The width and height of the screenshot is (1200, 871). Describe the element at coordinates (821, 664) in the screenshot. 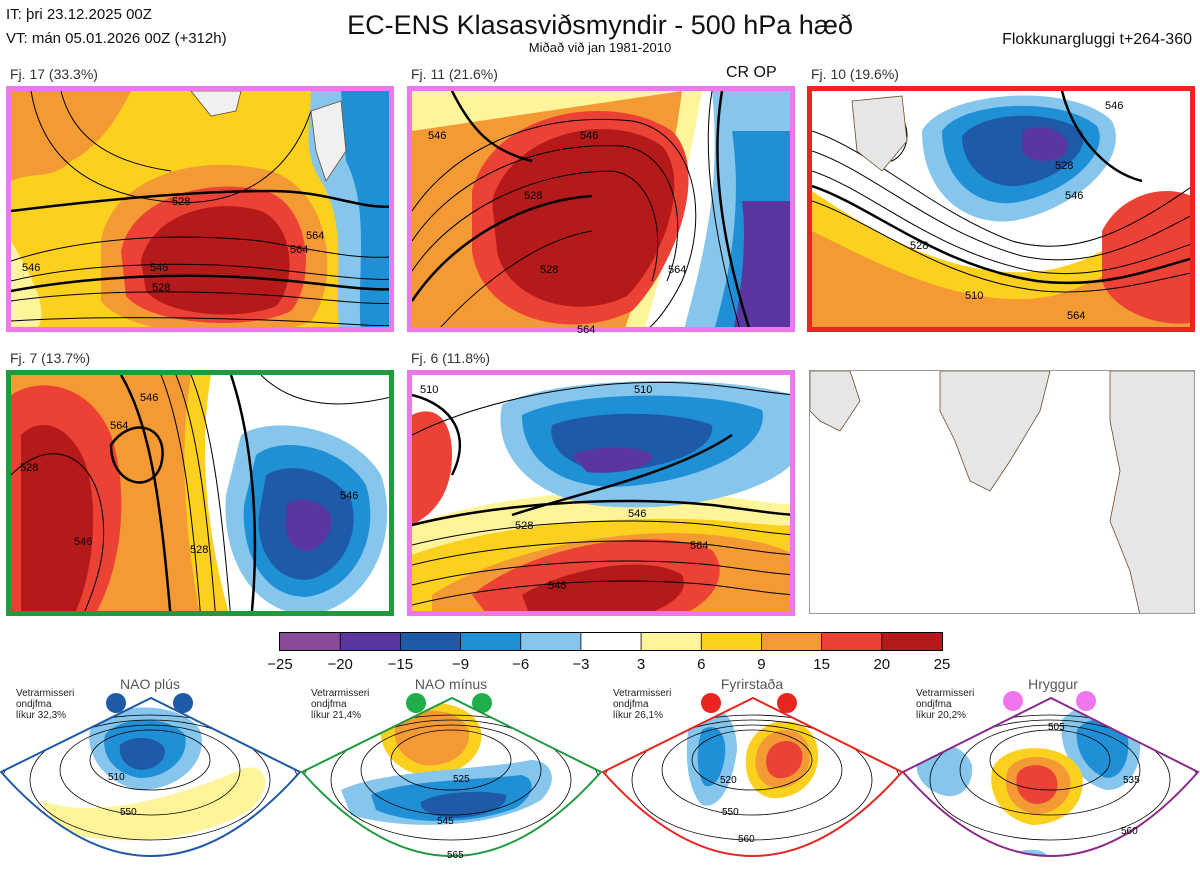

I see `colorbar-tick-label: 15` at that location.